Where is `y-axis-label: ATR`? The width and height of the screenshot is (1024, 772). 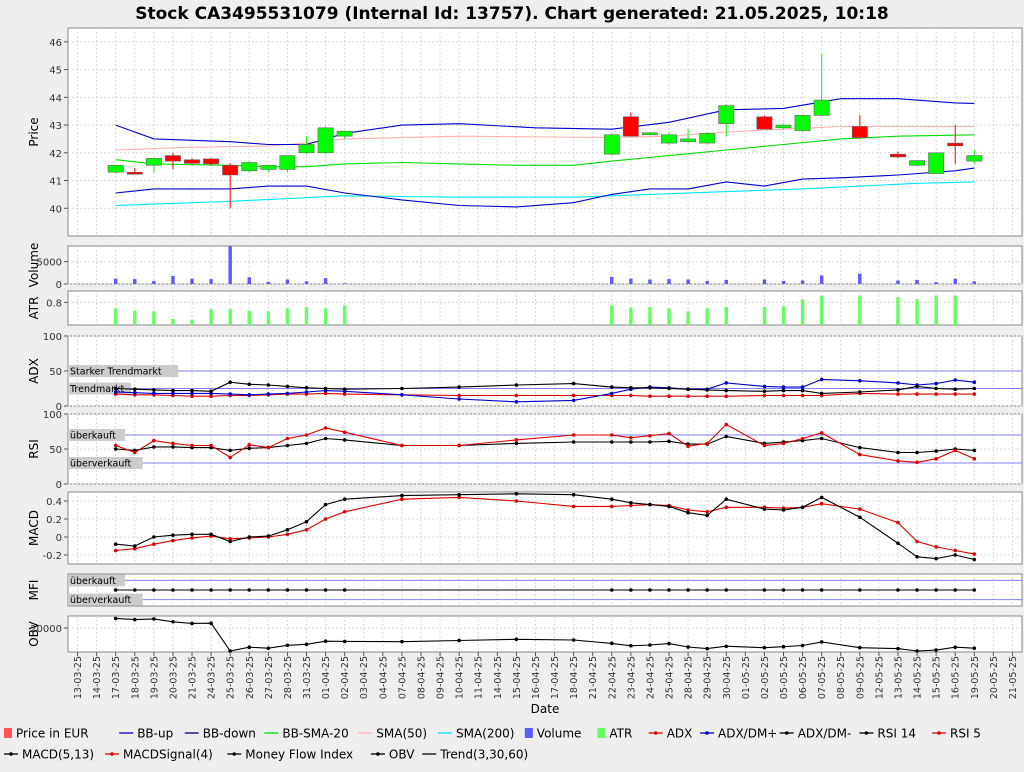
y-axis-label: ATR is located at coordinates (34, 308).